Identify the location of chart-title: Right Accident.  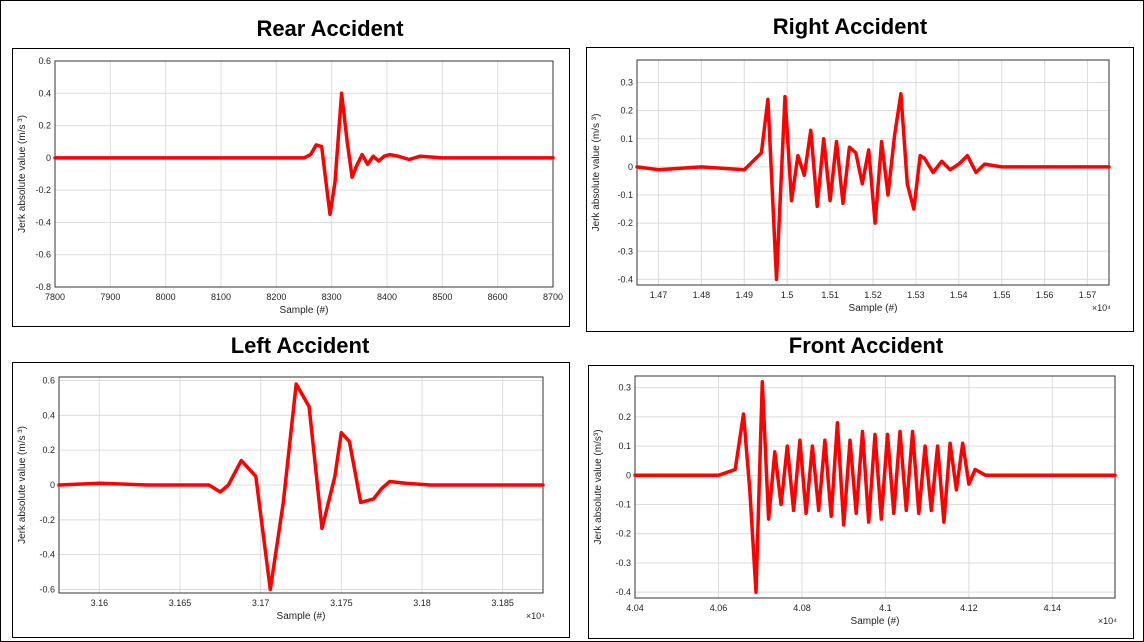
(850, 26).